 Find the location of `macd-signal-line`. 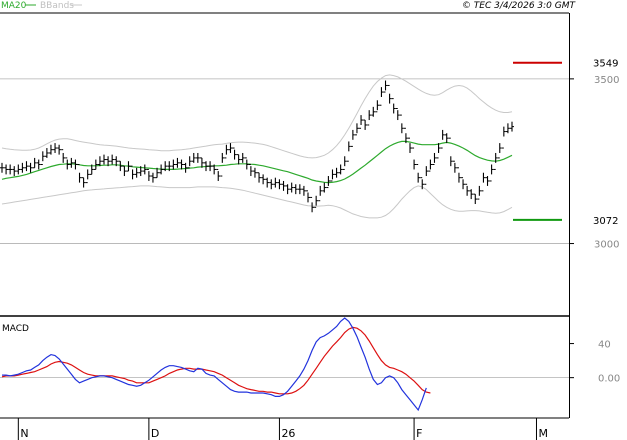

macd-signal-line is located at coordinates (216, 360).